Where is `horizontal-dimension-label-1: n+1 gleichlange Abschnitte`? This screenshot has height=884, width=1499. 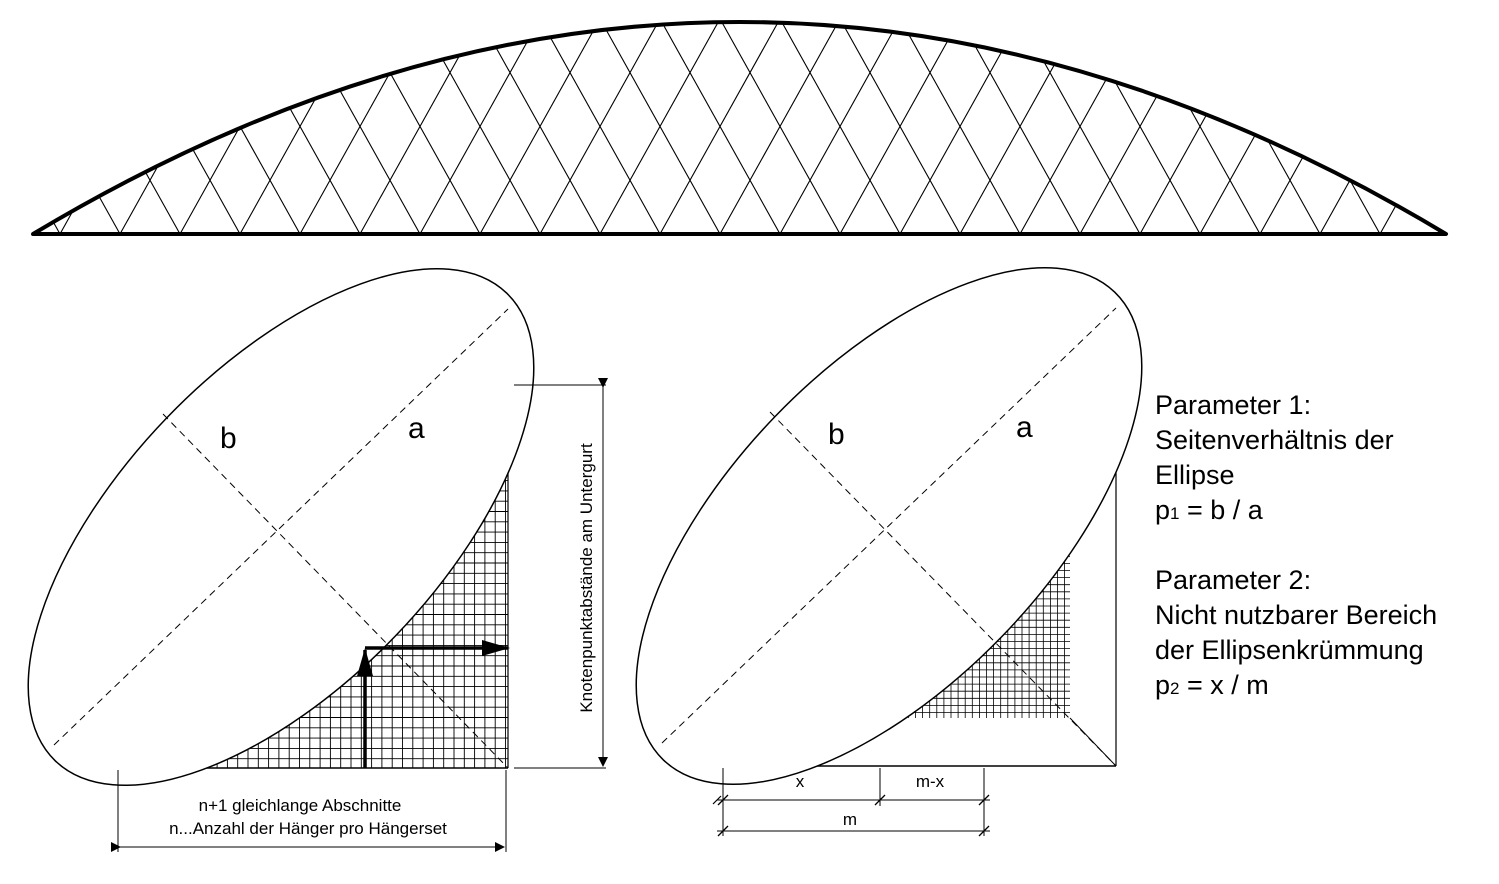 horizontal-dimension-label-1: n+1 gleichlange Abschnitte is located at coordinates (300, 805).